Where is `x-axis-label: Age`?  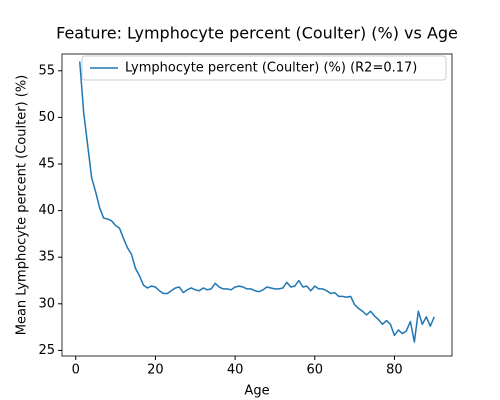 x-axis-label: Age is located at coordinates (256, 391).